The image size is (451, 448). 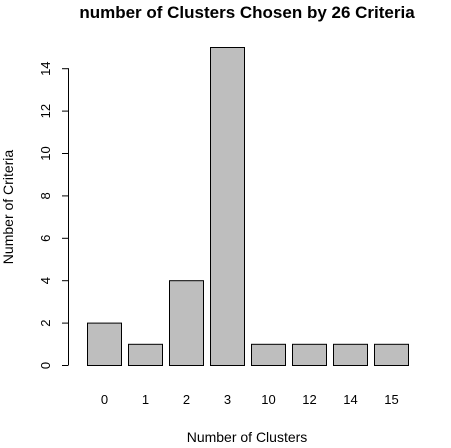 What do you see at coordinates (45, 153) in the screenshot?
I see `y-tick-label: 10` at bounding box center [45, 153].